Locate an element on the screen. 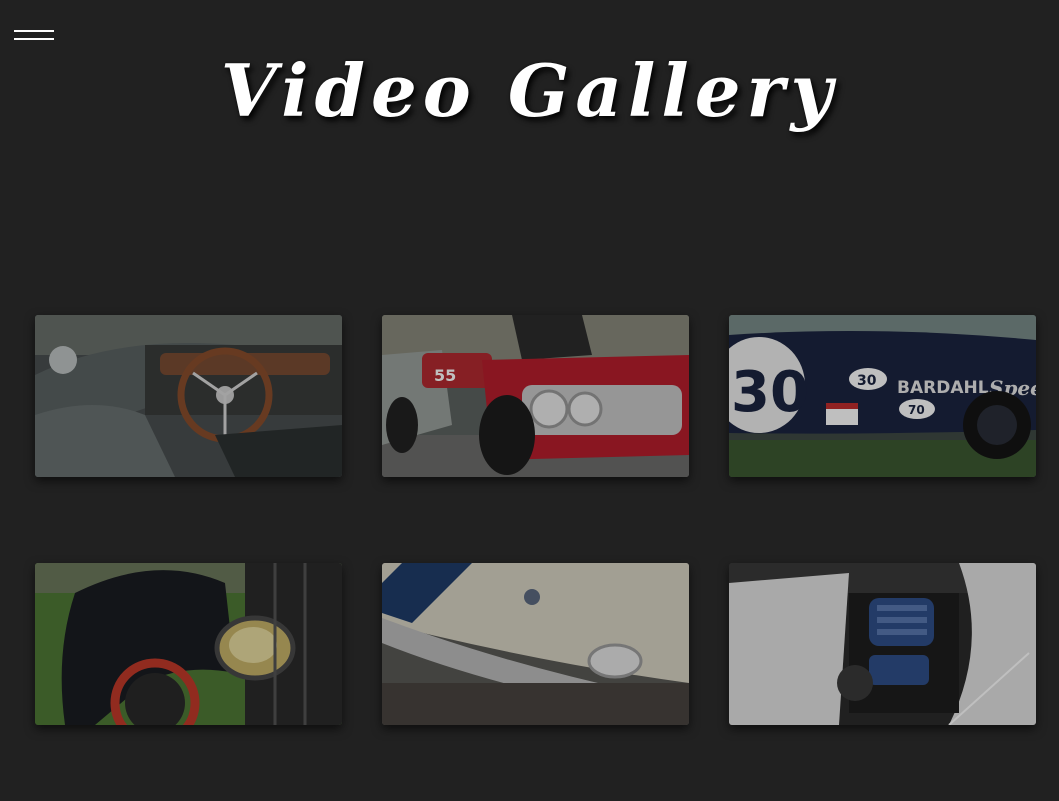 The image size is (1059, 801). plate-number: 55 is located at coordinates (445, 375).